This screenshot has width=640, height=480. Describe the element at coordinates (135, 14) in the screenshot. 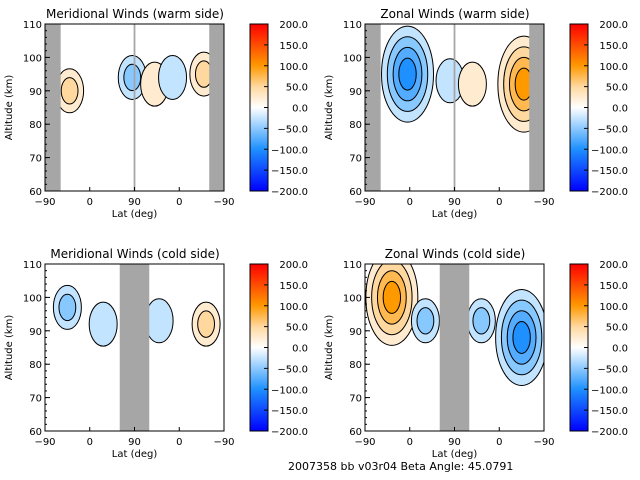

I see `chart-title: Meridional Winds (warm side)` at that location.